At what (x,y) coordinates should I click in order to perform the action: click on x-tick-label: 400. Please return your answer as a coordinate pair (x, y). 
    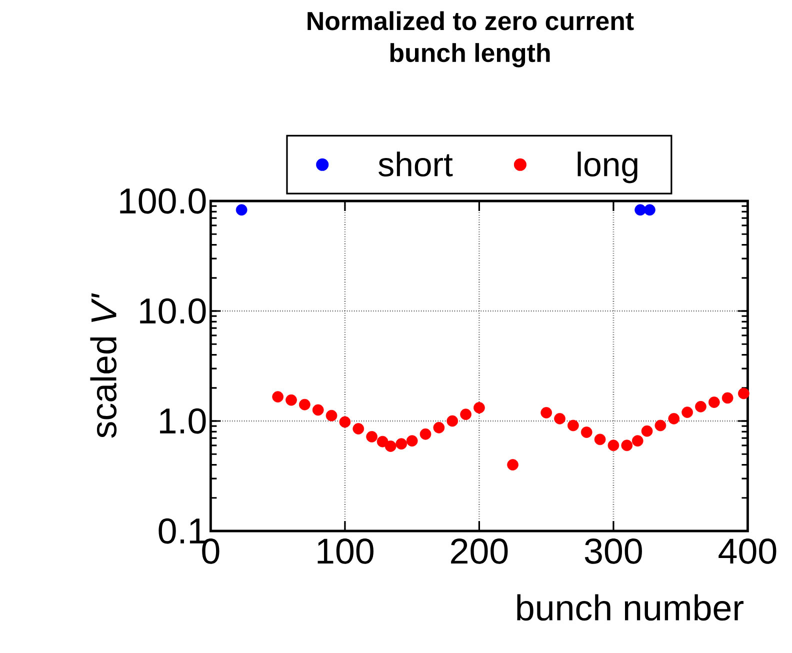
    Looking at the image, I should click on (747, 551).